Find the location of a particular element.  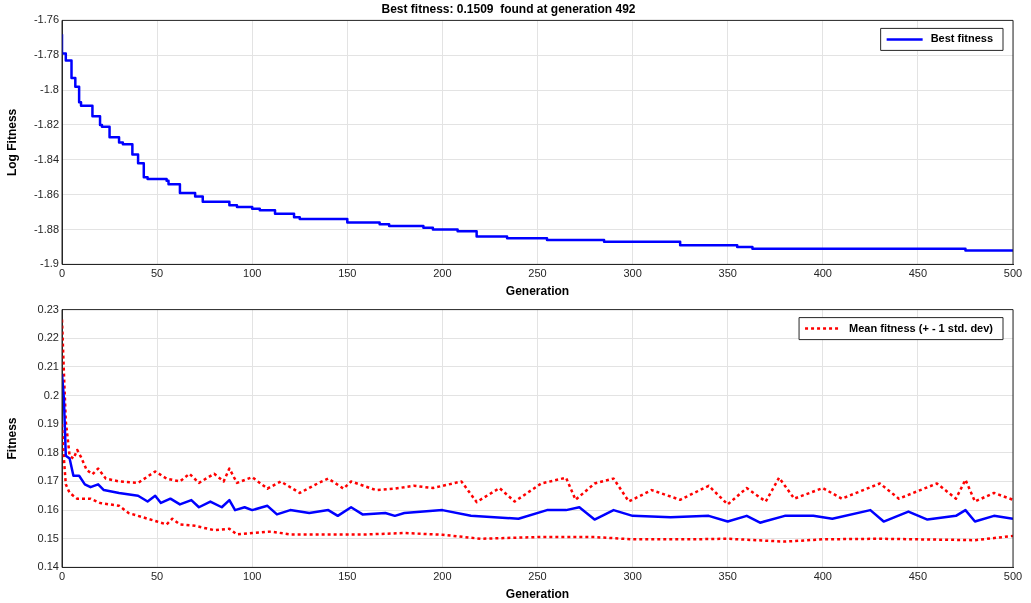

y-tick-label: -1.78 is located at coordinates (46, 54).